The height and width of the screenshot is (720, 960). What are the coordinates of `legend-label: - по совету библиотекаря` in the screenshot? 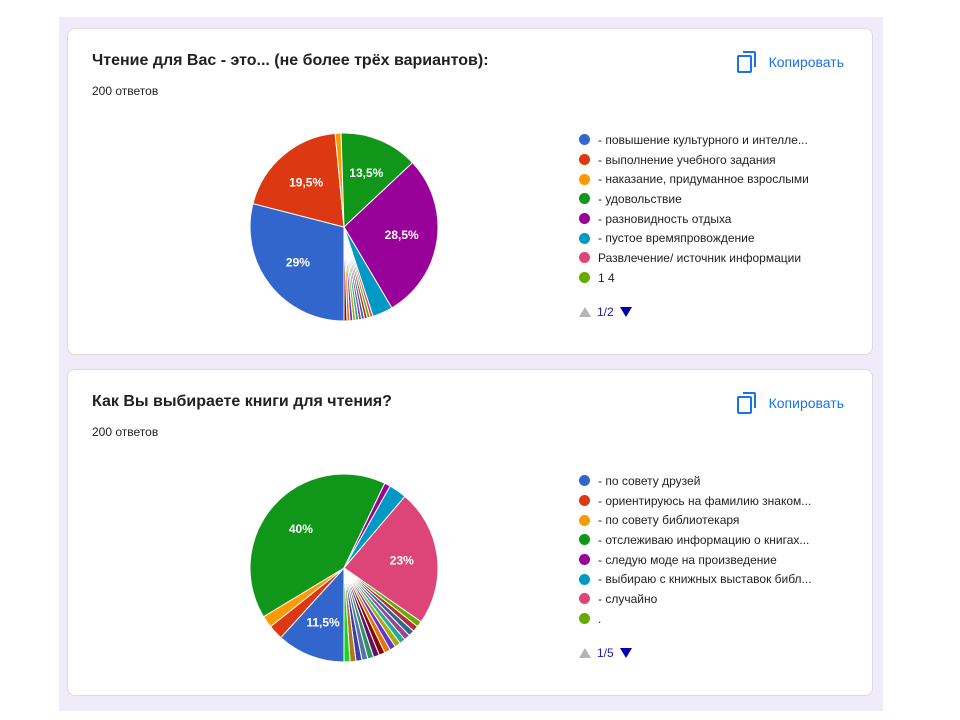 It's located at (669, 520).